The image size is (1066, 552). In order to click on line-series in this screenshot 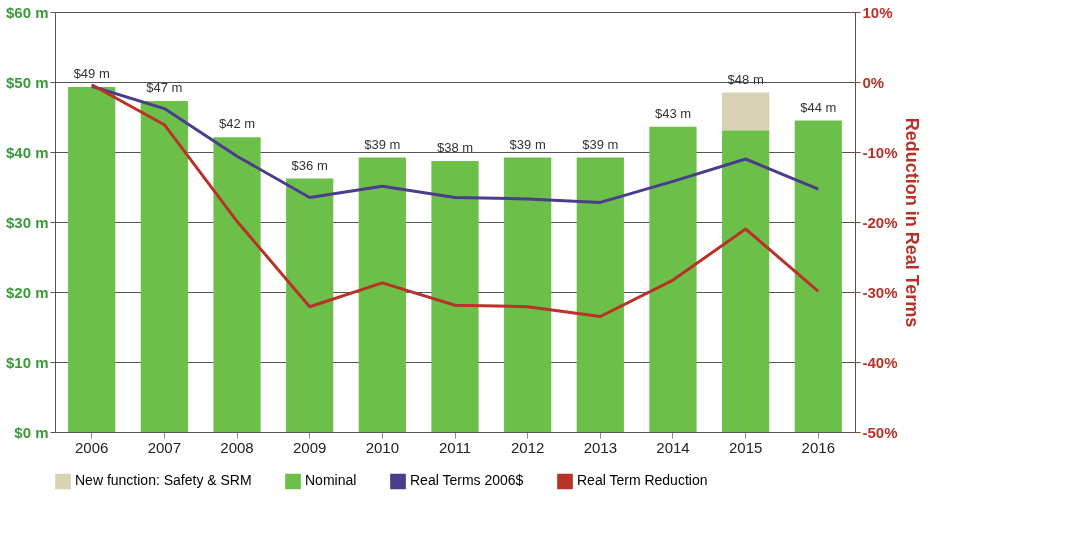, I will do `click(455, 144)`.